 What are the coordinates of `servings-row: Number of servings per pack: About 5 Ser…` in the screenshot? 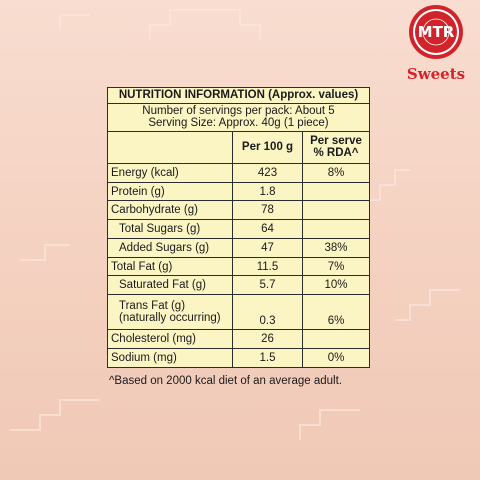 It's located at (238, 117).